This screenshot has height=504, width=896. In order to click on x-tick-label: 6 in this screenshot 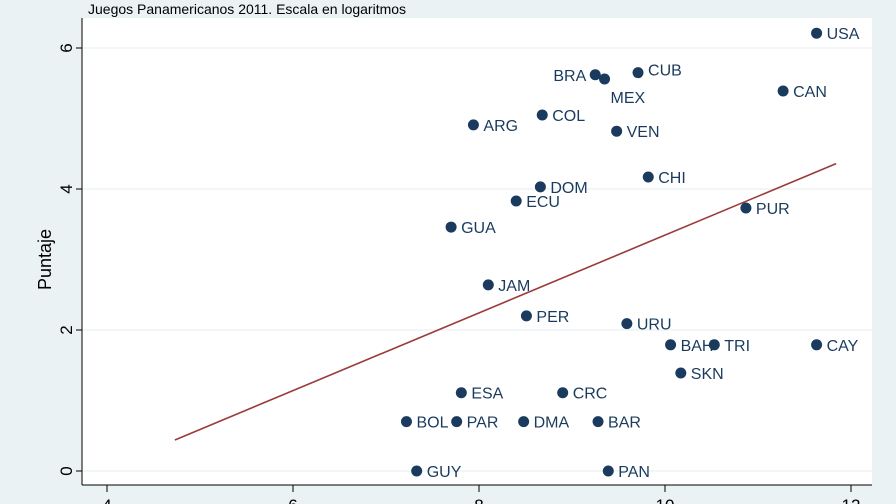, I will do `click(292, 500)`.